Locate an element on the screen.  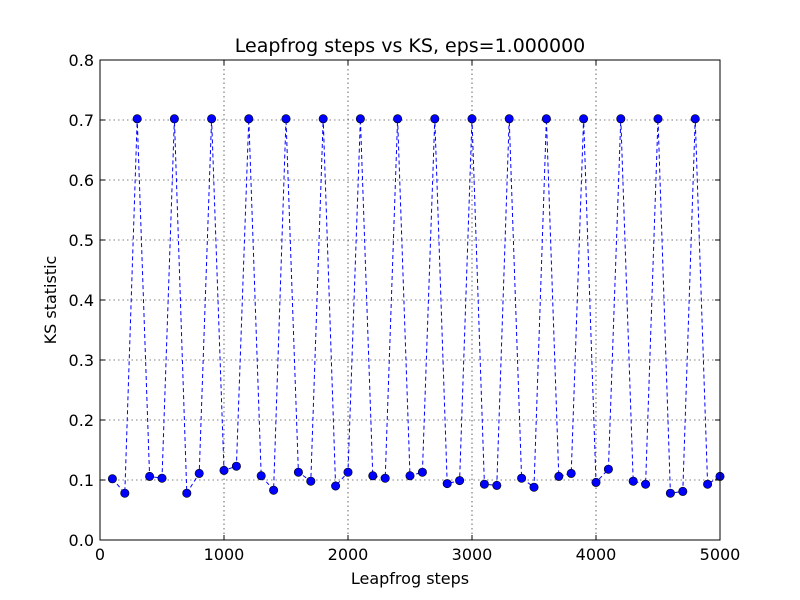
y-tick-label: 0.5 is located at coordinates (81, 240).